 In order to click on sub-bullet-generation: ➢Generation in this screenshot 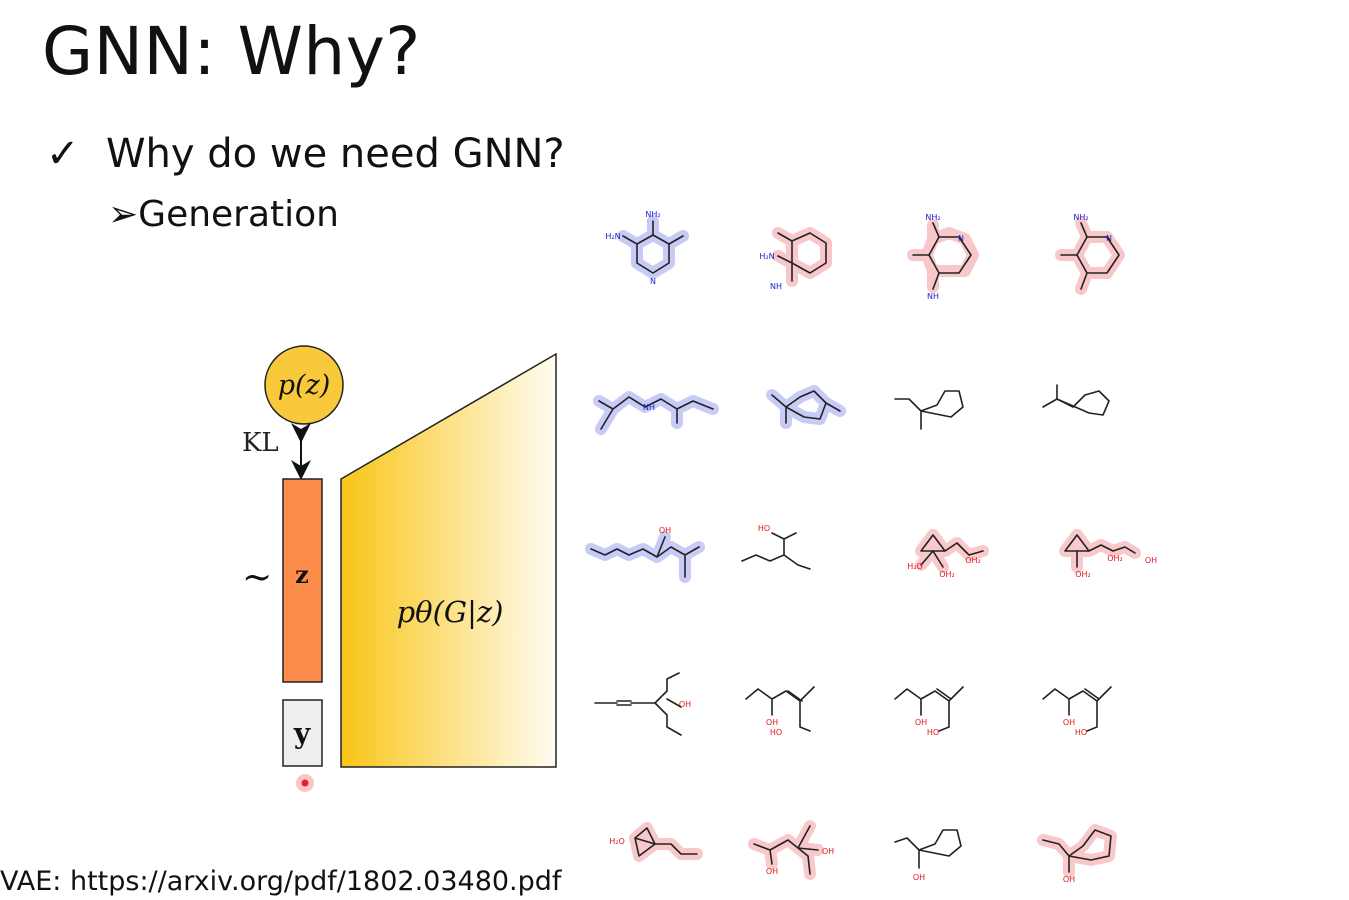, I will do `click(223, 215)`.